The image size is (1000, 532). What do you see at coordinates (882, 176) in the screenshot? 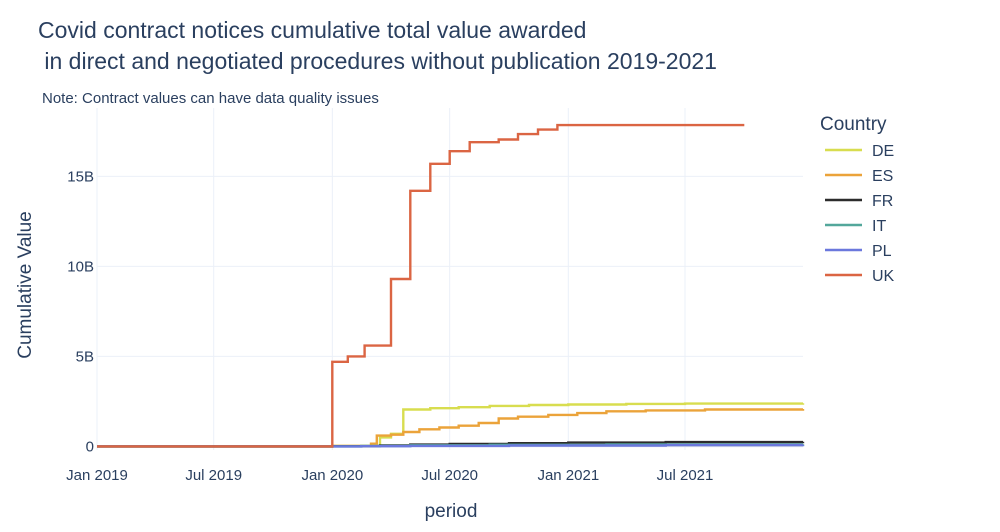
I see `legend-label-es: ES` at bounding box center [882, 176].